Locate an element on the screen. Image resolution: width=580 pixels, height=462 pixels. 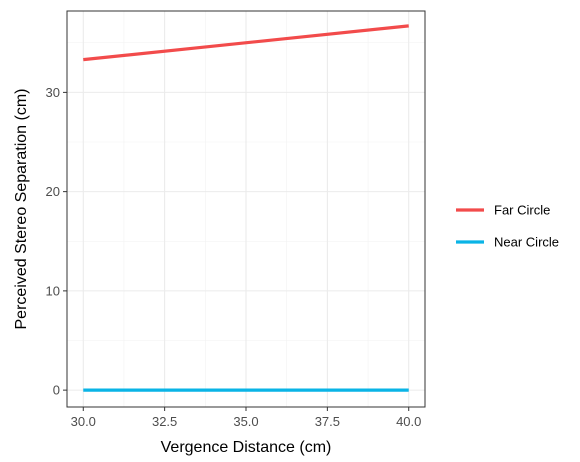
legend-label-0: Far Circle is located at coordinates (522, 210).